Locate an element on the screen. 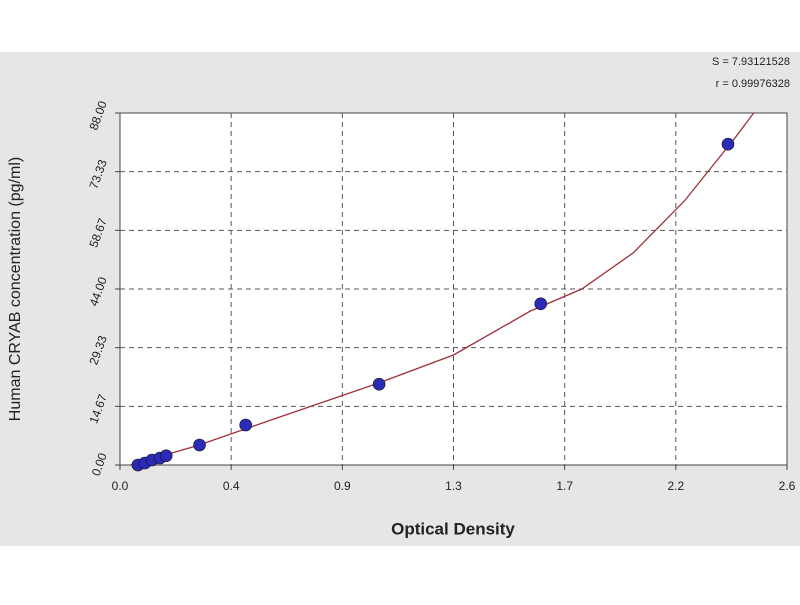 The image size is (800, 605). x-tick-label: 2.2 is located at coordinates (675, 486).